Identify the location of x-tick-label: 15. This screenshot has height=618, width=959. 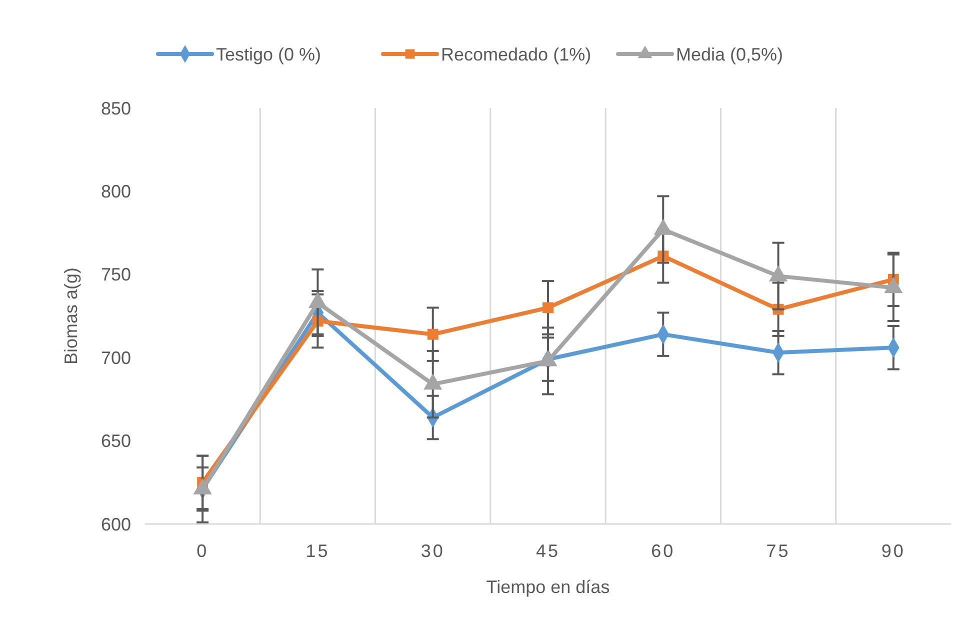
(318, 551).